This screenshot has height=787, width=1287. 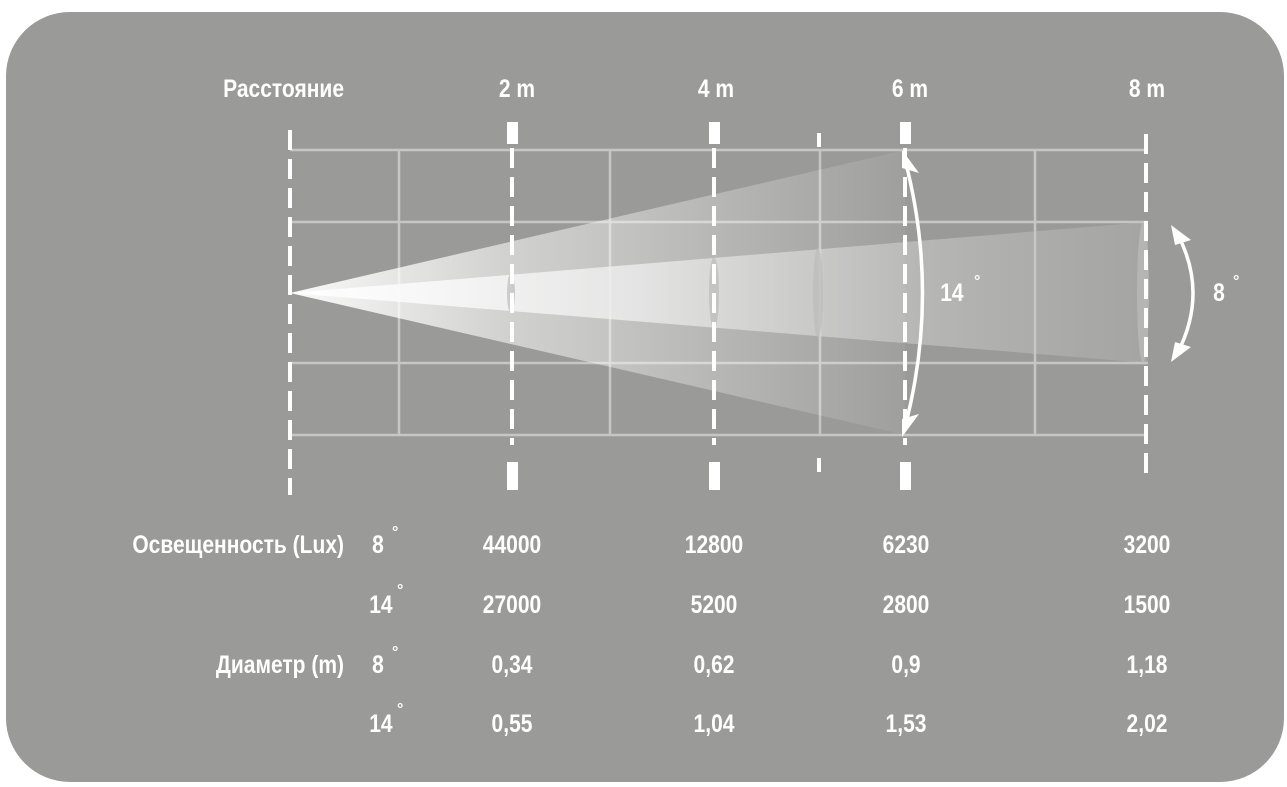 What do you see at coordinates (819, 140) in the screenshot?
I see `tick-top-5m` at bounding box center [819, 140].